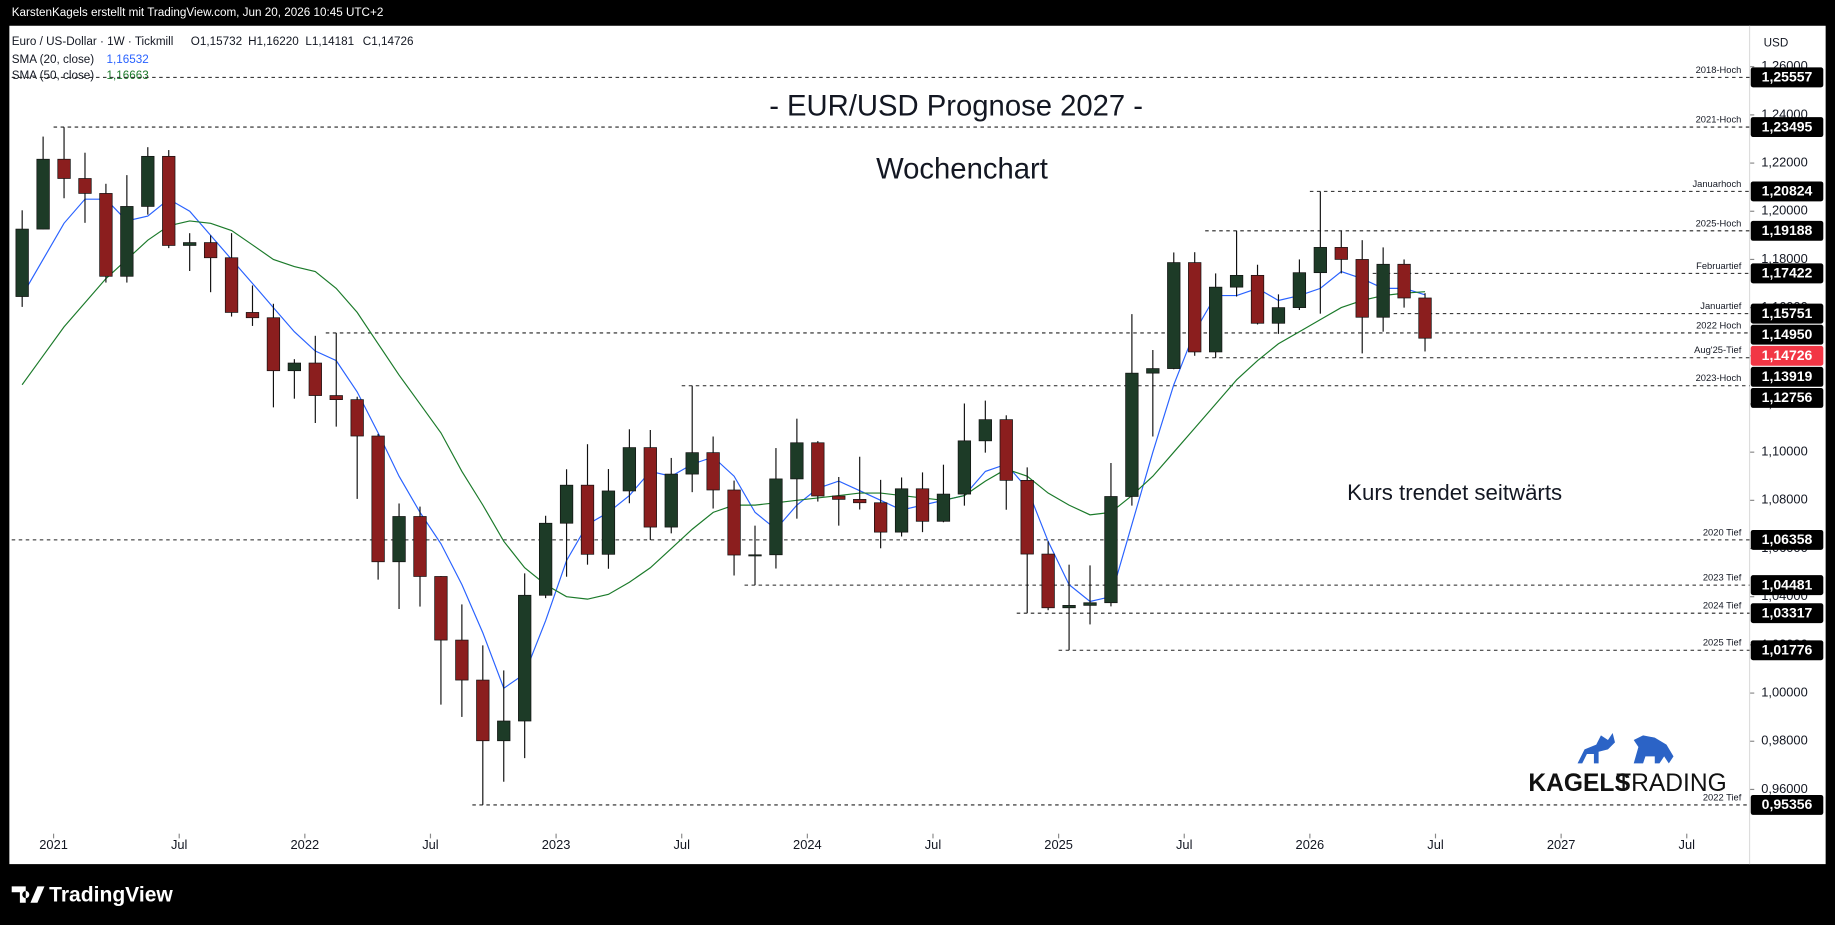 The image size is (1835, 925). What do you see at coordinates (1716, 184) in the screenshot?
I see `level-name: Januarhoch` at bounding box center [1716, 184].